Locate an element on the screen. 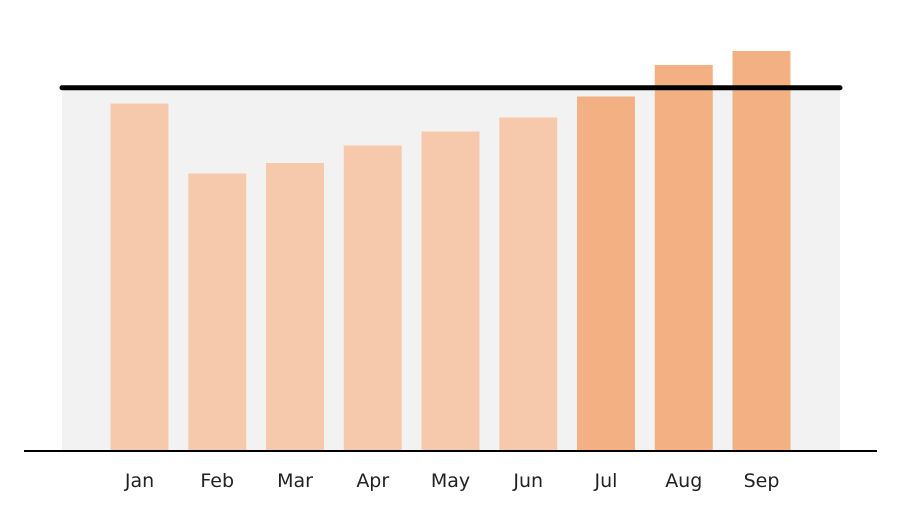  x-axis-tick-labels: Jan Feb Mar Apr May Jun Jul Aug Sep is located at coordinates (452, 481).